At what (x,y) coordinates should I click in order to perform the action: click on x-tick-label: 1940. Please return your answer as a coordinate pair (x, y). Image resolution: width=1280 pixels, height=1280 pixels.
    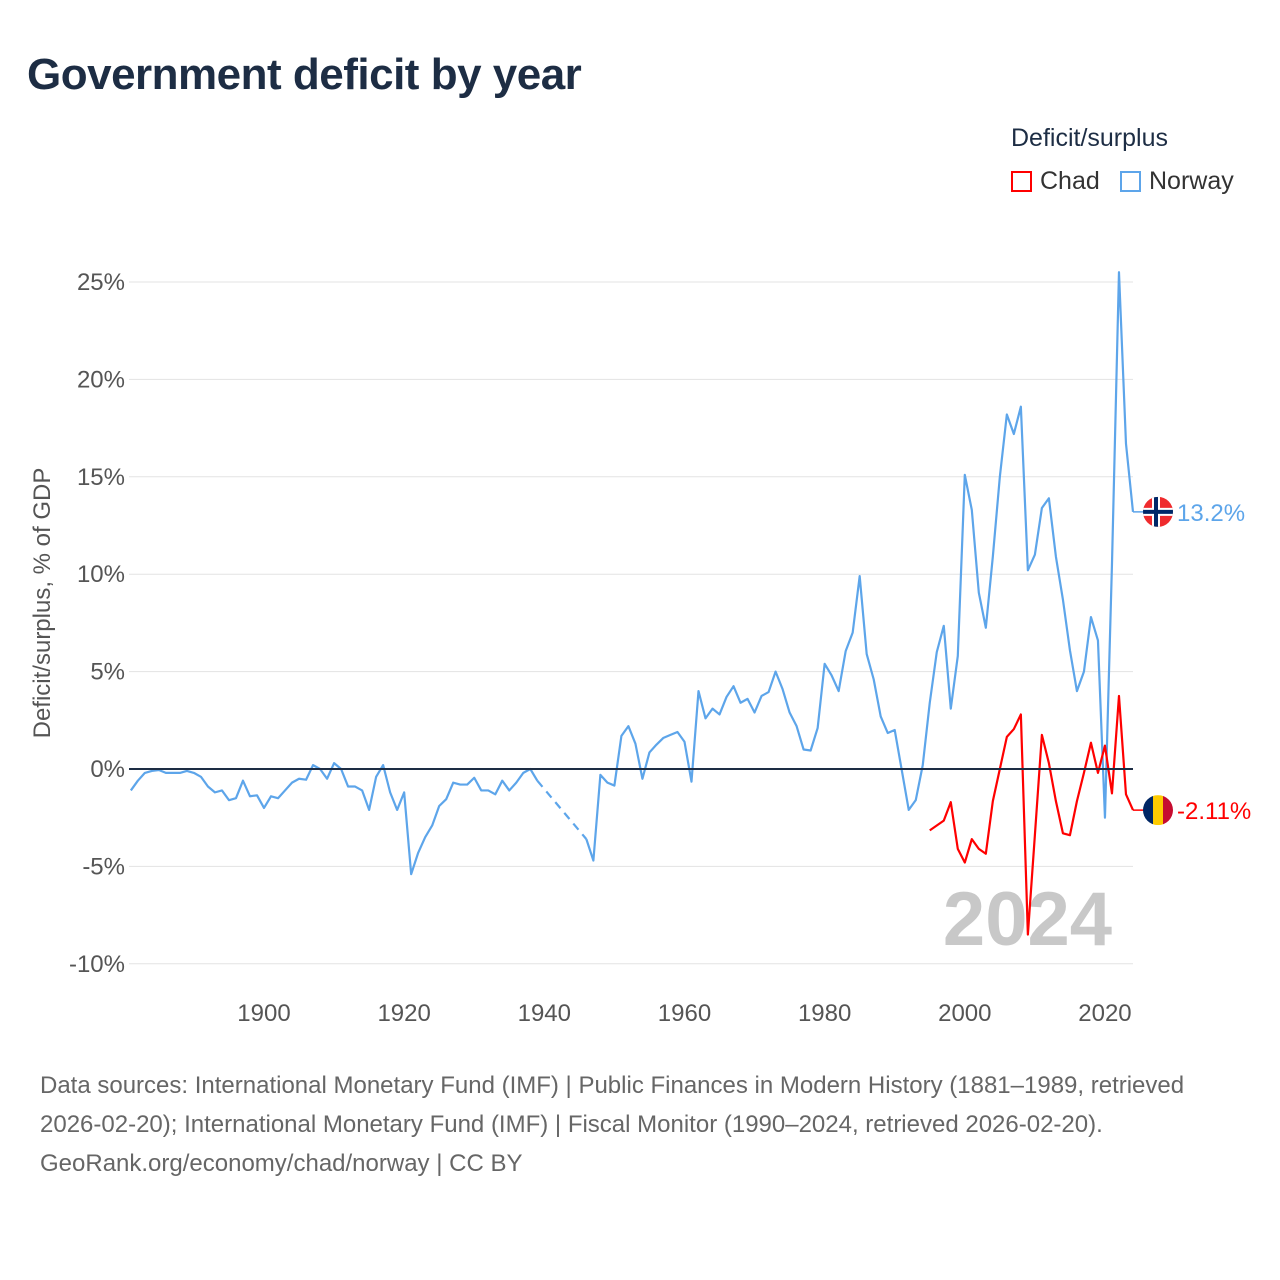
    Looking at the image, I should click on (544, 1013).